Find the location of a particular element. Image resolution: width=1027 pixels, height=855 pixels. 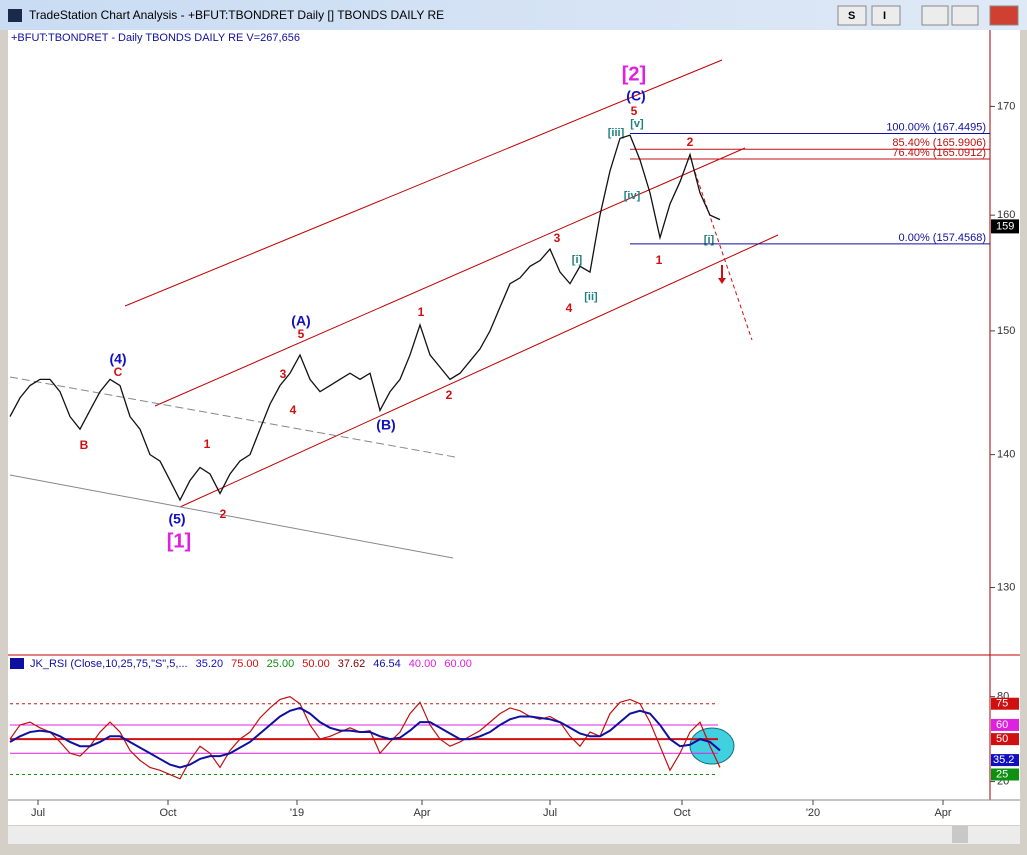

legend-entry: 75.00 is located at coordinates (245, 664).